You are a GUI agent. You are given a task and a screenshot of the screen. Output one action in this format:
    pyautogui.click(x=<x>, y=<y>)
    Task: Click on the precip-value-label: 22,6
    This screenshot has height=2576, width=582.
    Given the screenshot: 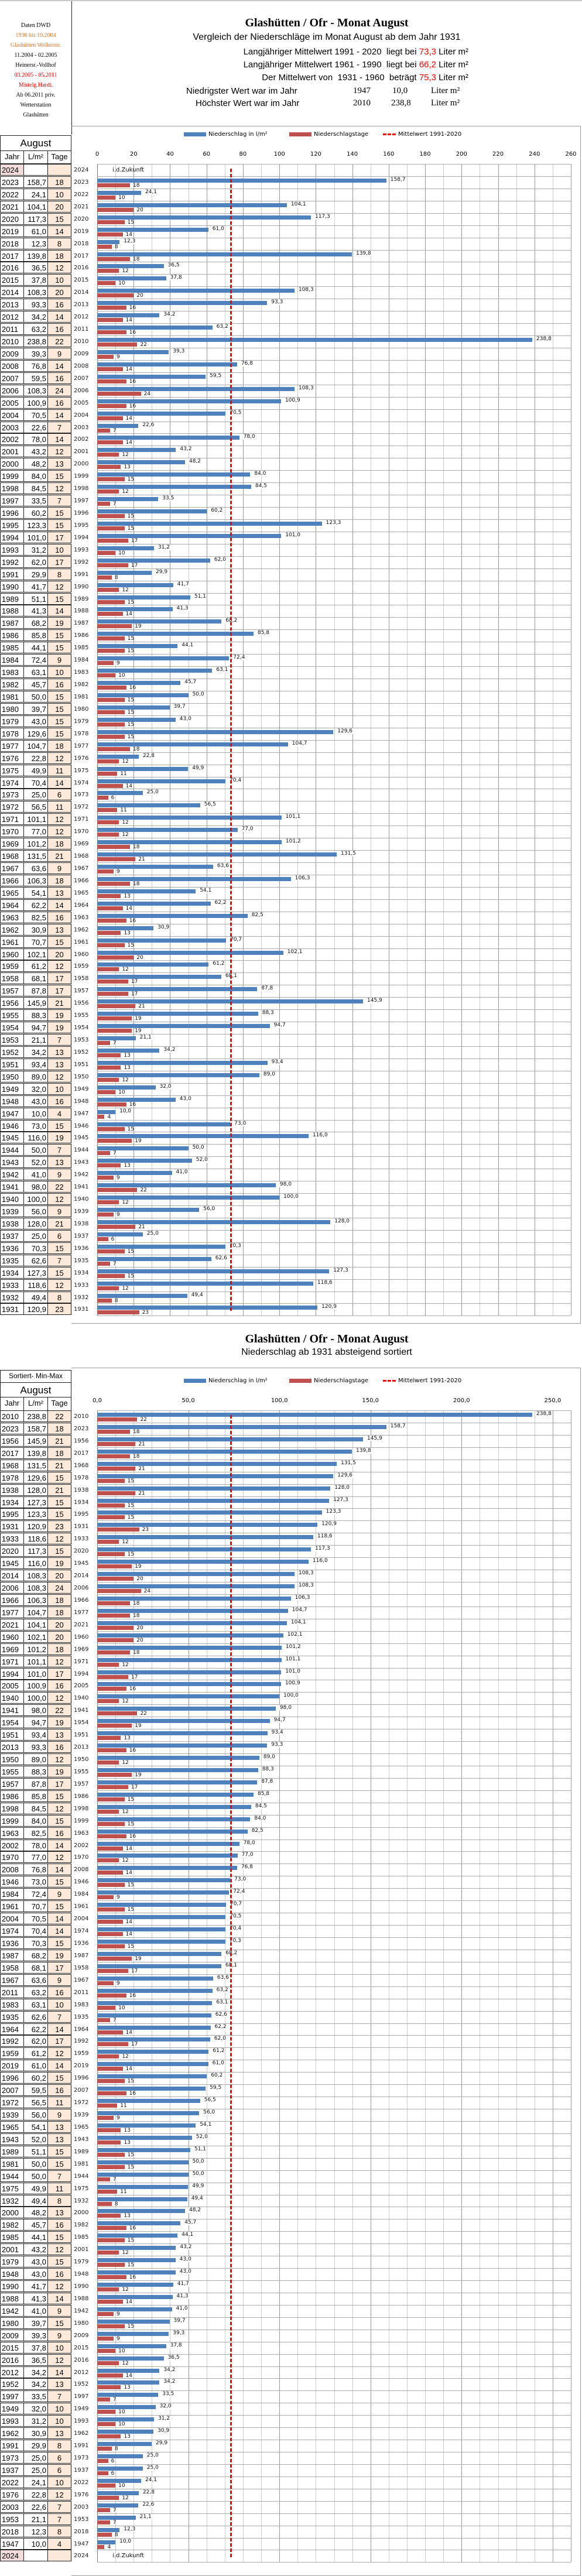 What is the action you would take?
    pyautogui.click(x=148, y=2504)
    